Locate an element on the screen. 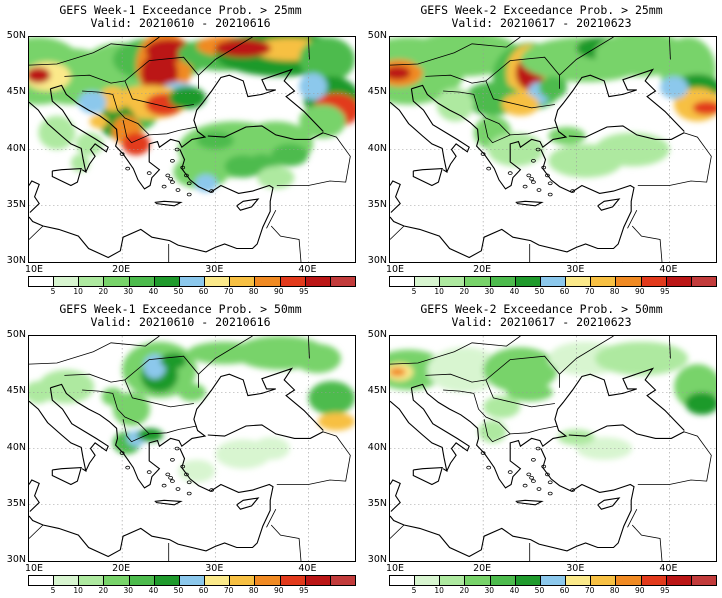 Image resolution: width=722 pixels, height=598 pixels. latitude-label: 35N is located at coordinates (377, 503).